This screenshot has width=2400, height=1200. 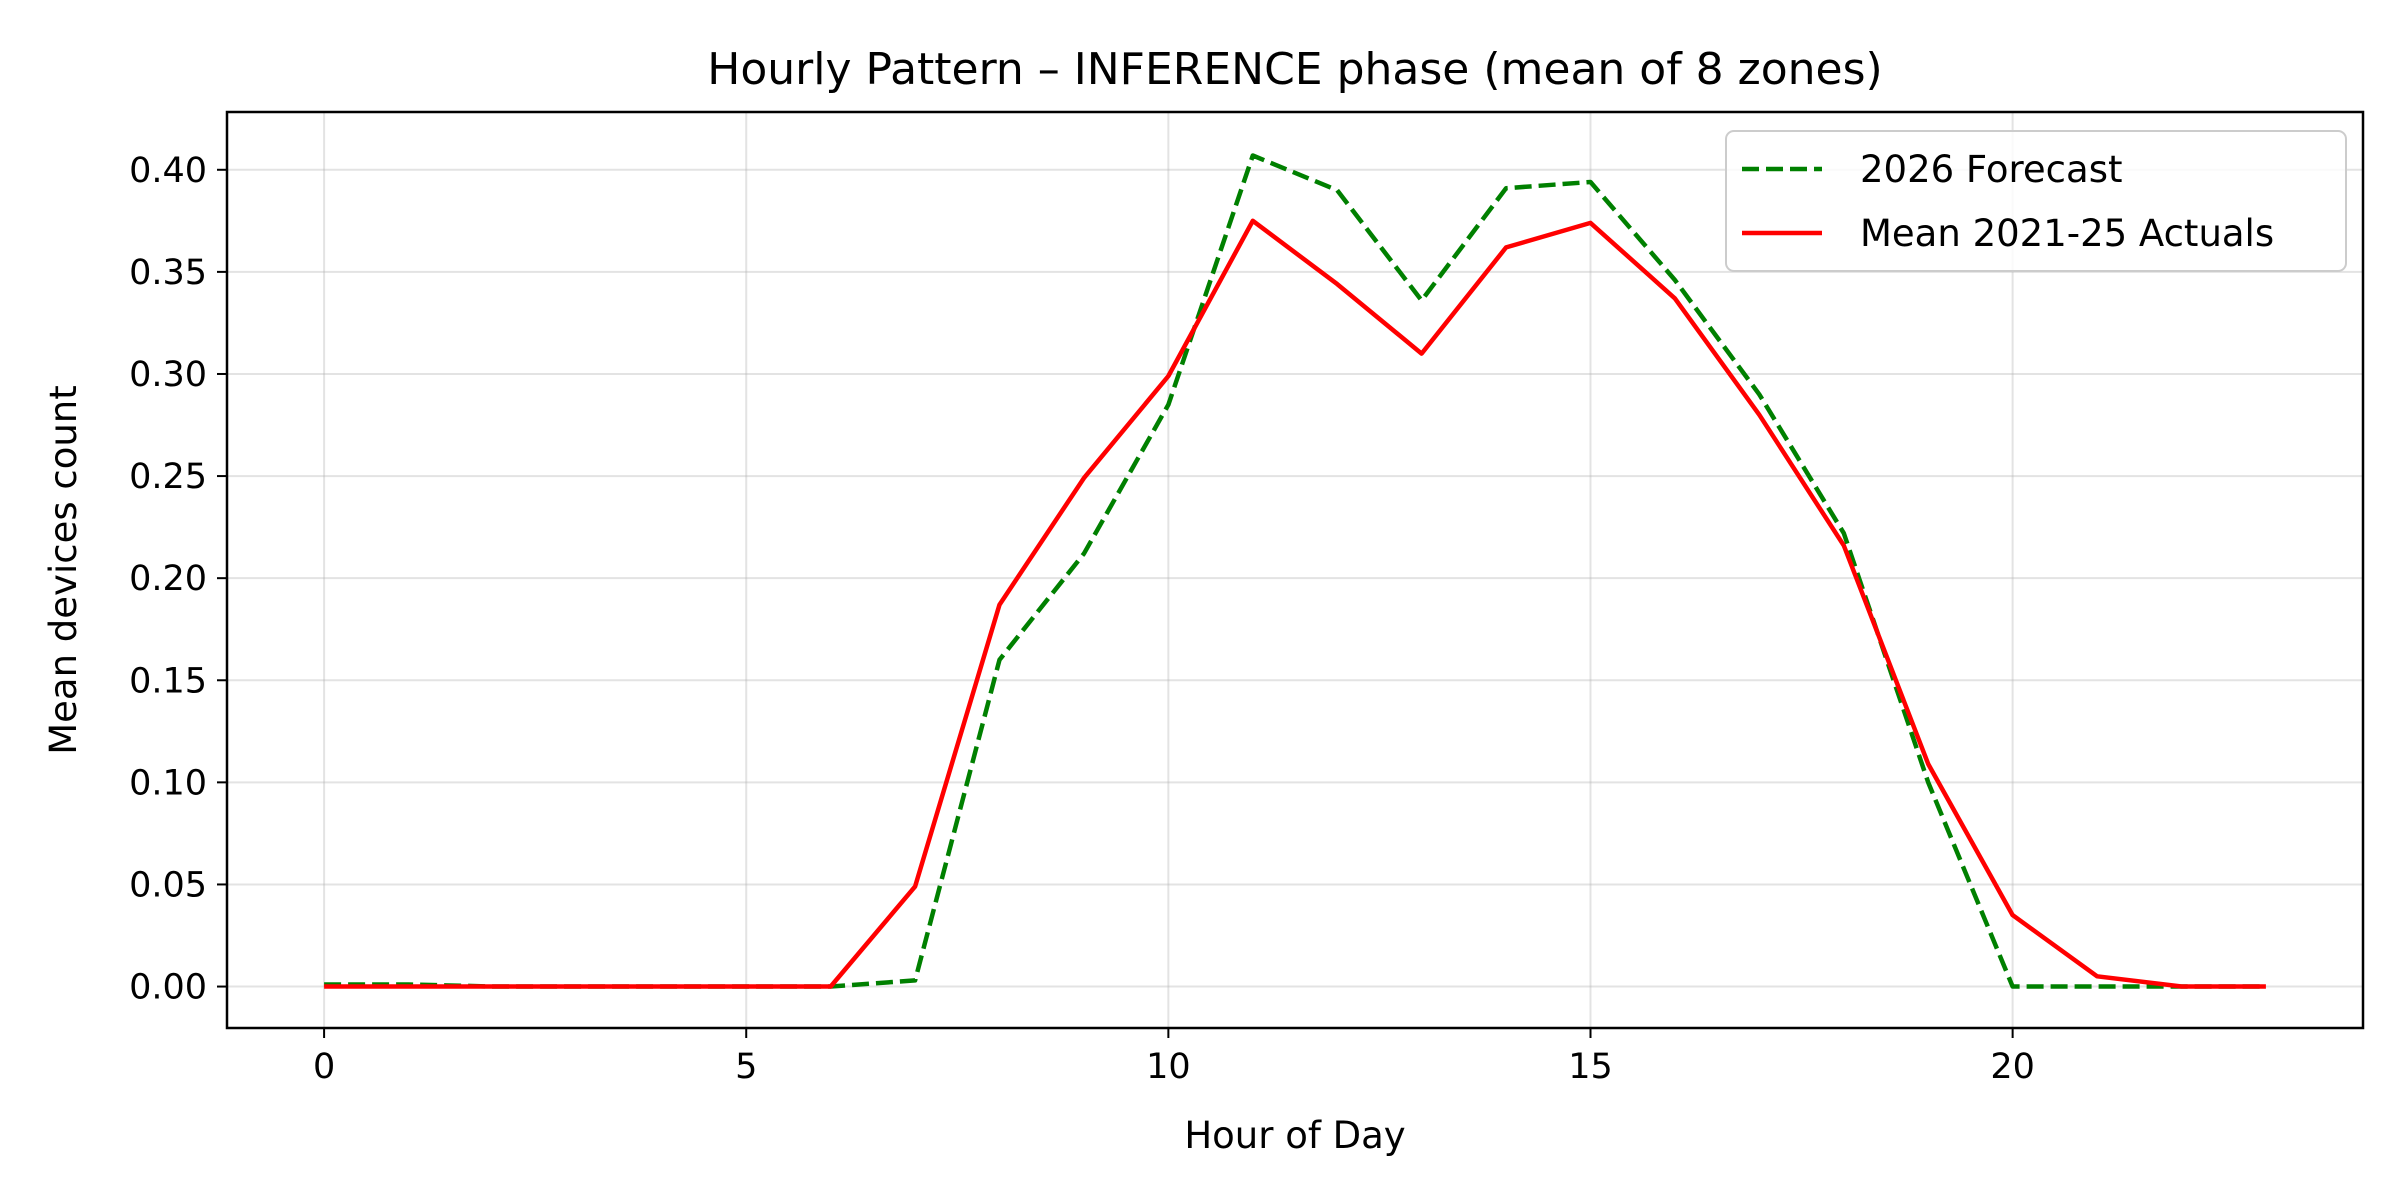 What do you see at coordinates (1168, 1067) in the screenshot?
I see `x-tick-label: 10` at bounding box center [1168, 1067].